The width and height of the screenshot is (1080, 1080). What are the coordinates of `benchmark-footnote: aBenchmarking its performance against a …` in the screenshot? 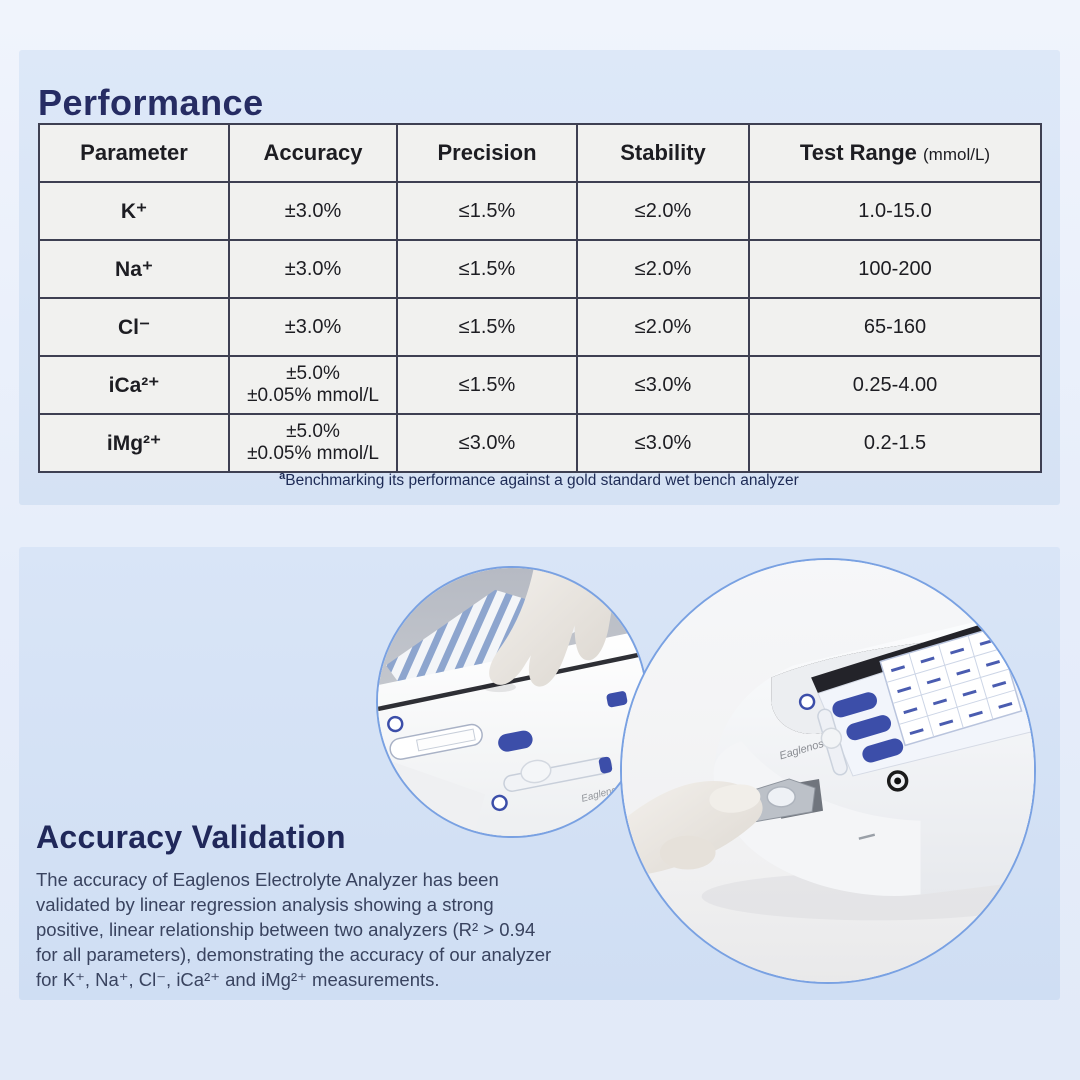 It's located at (539, 480).